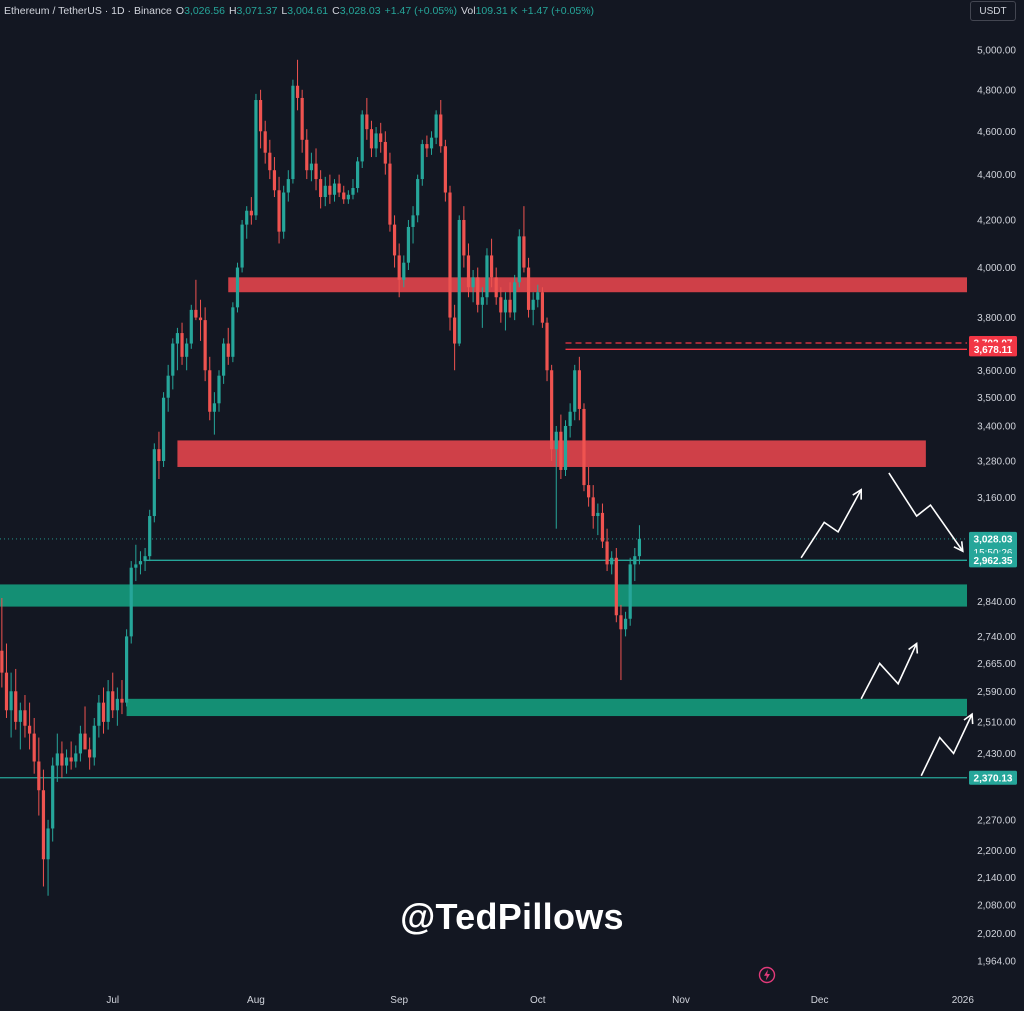 This screenshot has width=1024, height=1011. Describe the element at coordinates (767, 975) in the screenshot. I see `lightning-icon` at that location.